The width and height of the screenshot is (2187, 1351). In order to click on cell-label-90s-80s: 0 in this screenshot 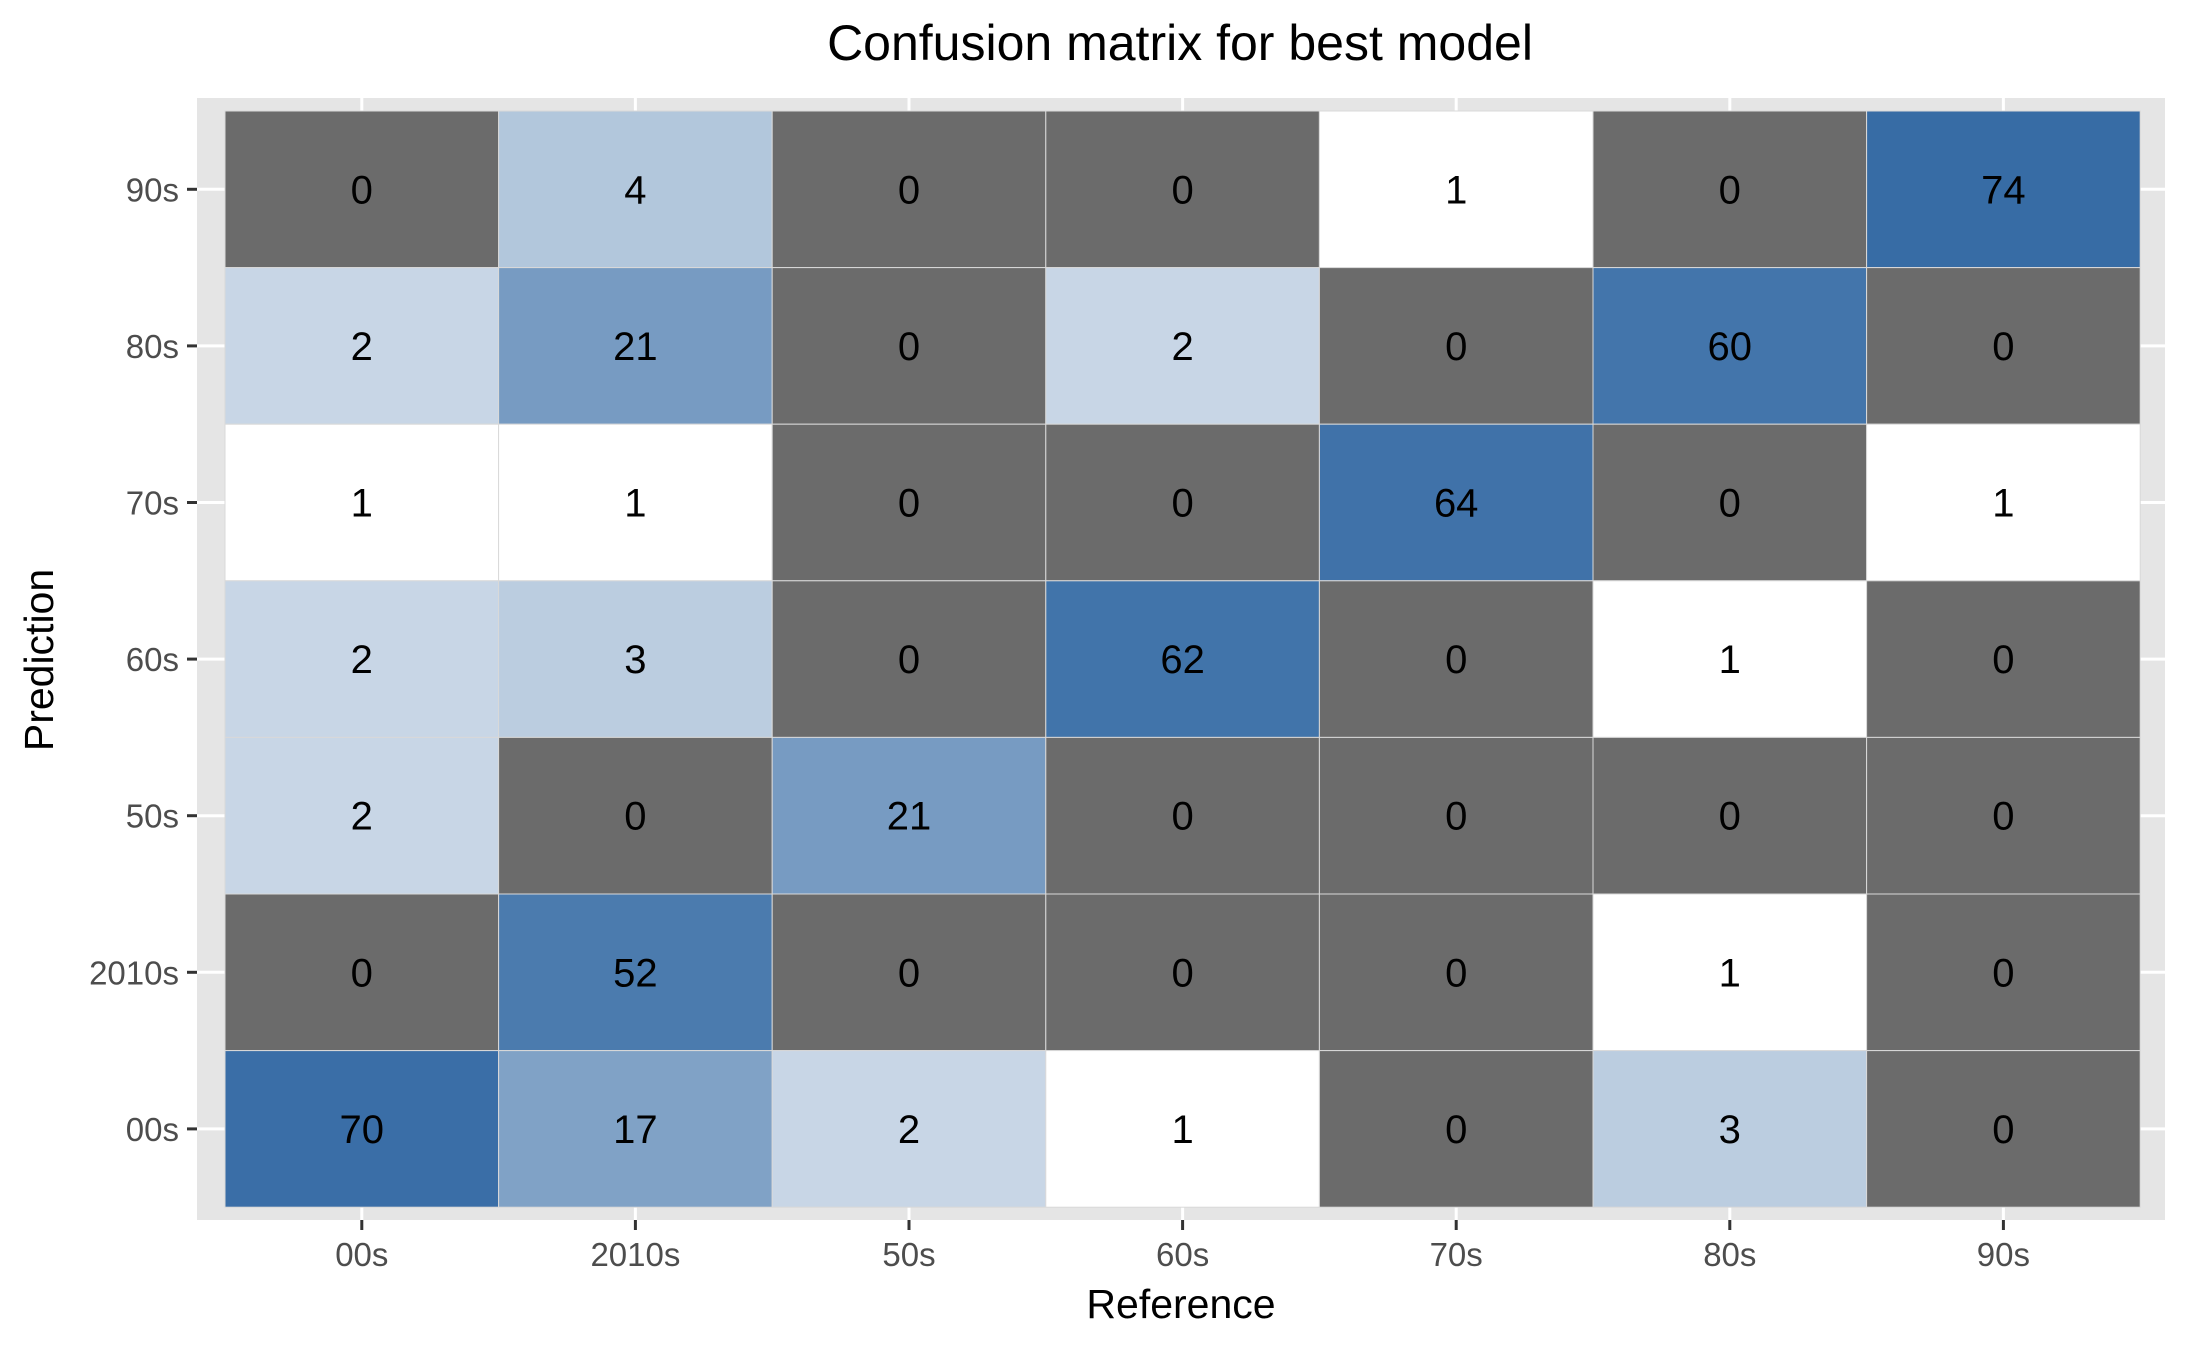, I will do `click(1730, 190)`.